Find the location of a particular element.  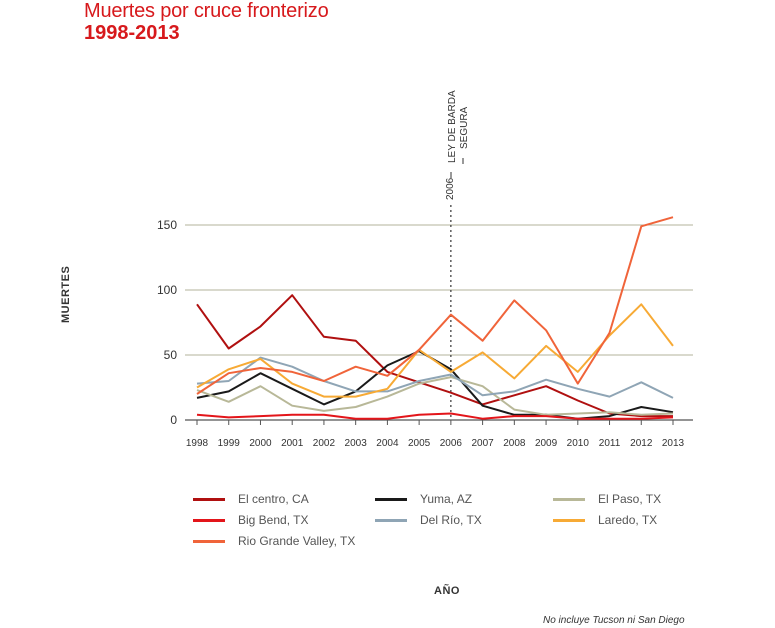

legend-item: El centro, CA is located at coordinates (251, 499).